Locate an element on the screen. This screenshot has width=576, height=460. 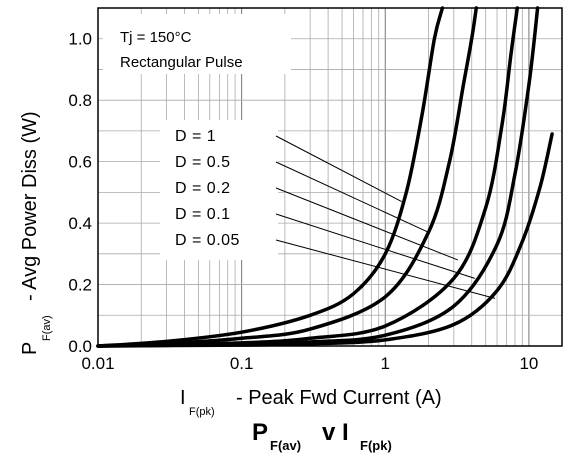
y-tick-label: 0.6 is located at coordinates (80, 162).